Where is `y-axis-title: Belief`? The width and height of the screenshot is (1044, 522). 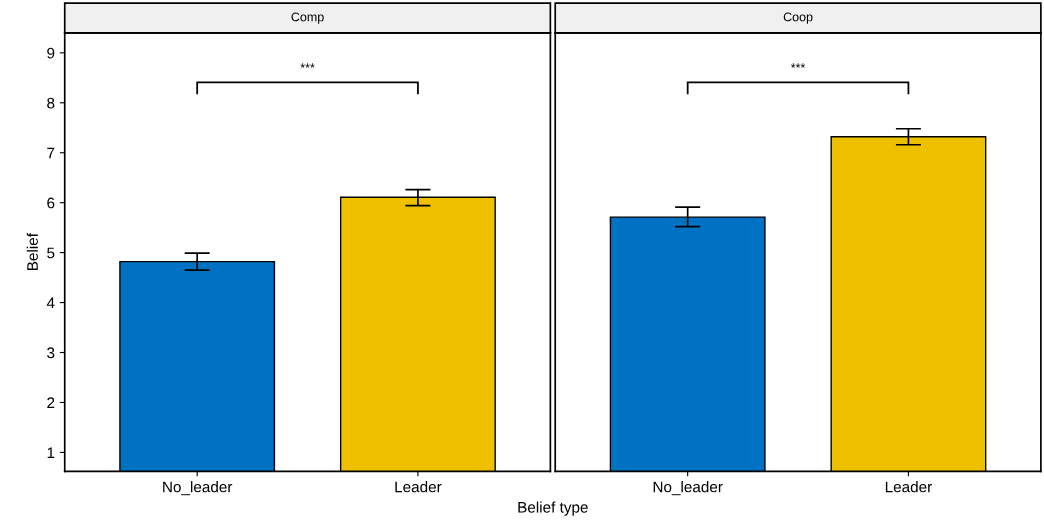 y-axis-title: Belief is located at coordinates (32, 251).